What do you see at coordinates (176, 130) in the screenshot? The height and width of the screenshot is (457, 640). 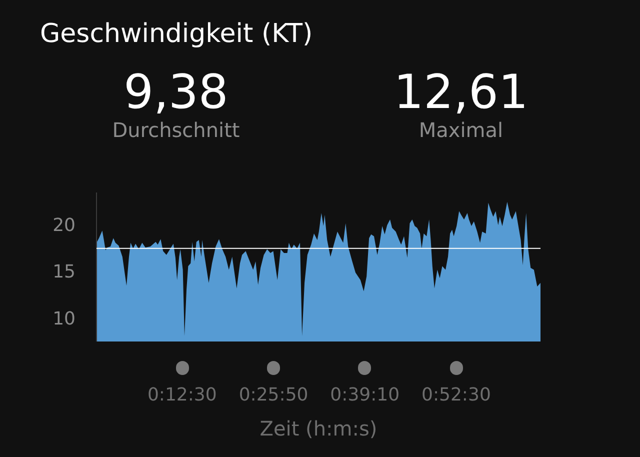 I see `text: Durchschnitt` at bounding box center [176, 130].